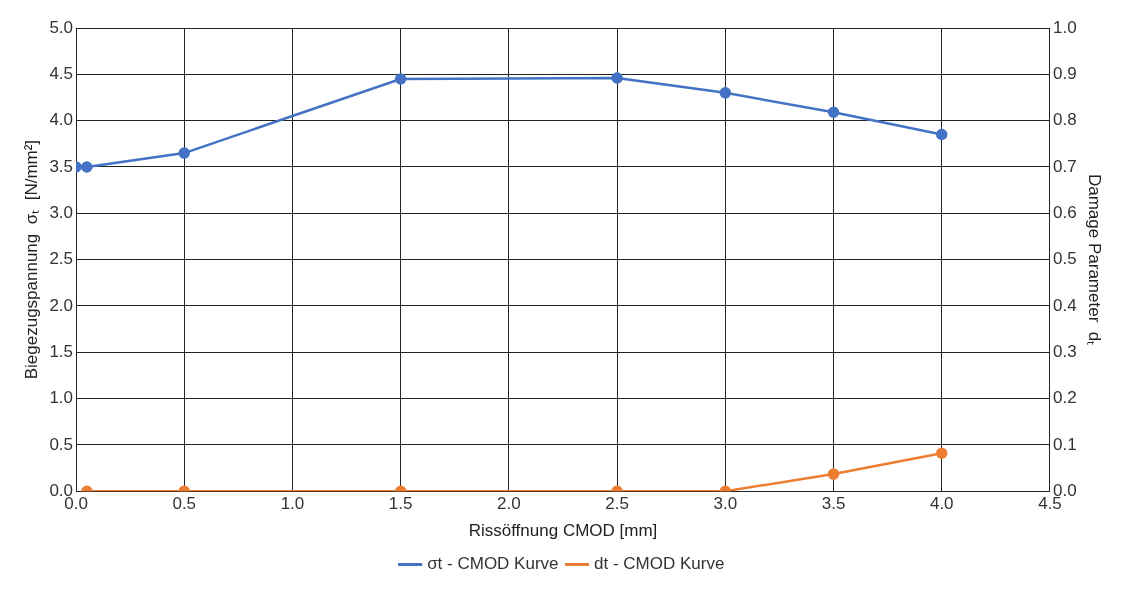 Image resolution: width=1129 pixels, height=600 pixels. I want to click on y2-tick-label: 0.8, so click(1064, 120).